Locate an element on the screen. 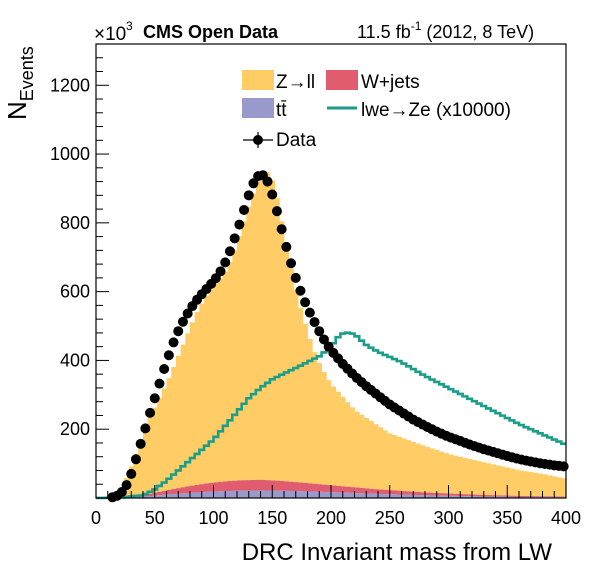 The image size is (596, 572). y-axis-title-main: N is located at coordinates (17, 110).